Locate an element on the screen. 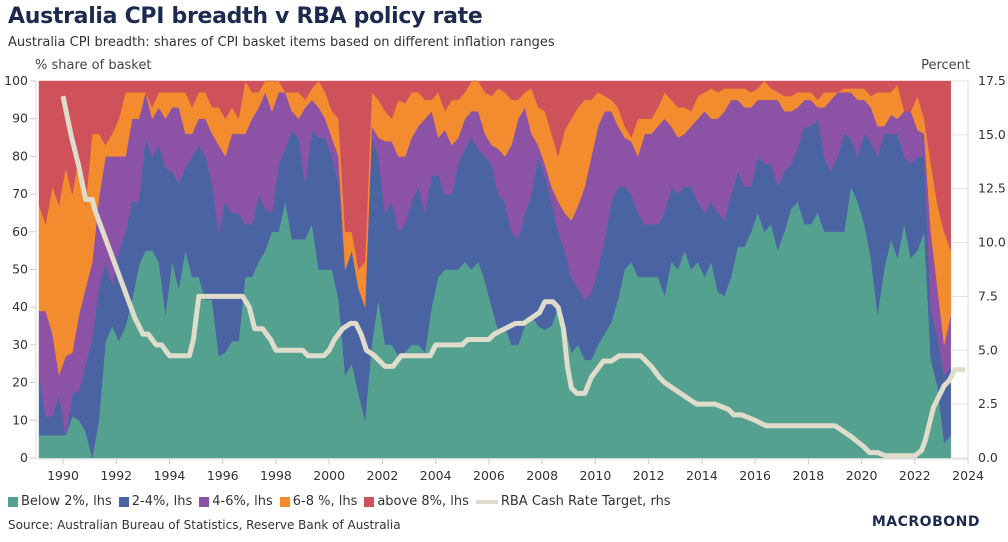 This screenshot has height=542, width=1008. x-tick-label: 2010 is located at coordinates (595, 475).